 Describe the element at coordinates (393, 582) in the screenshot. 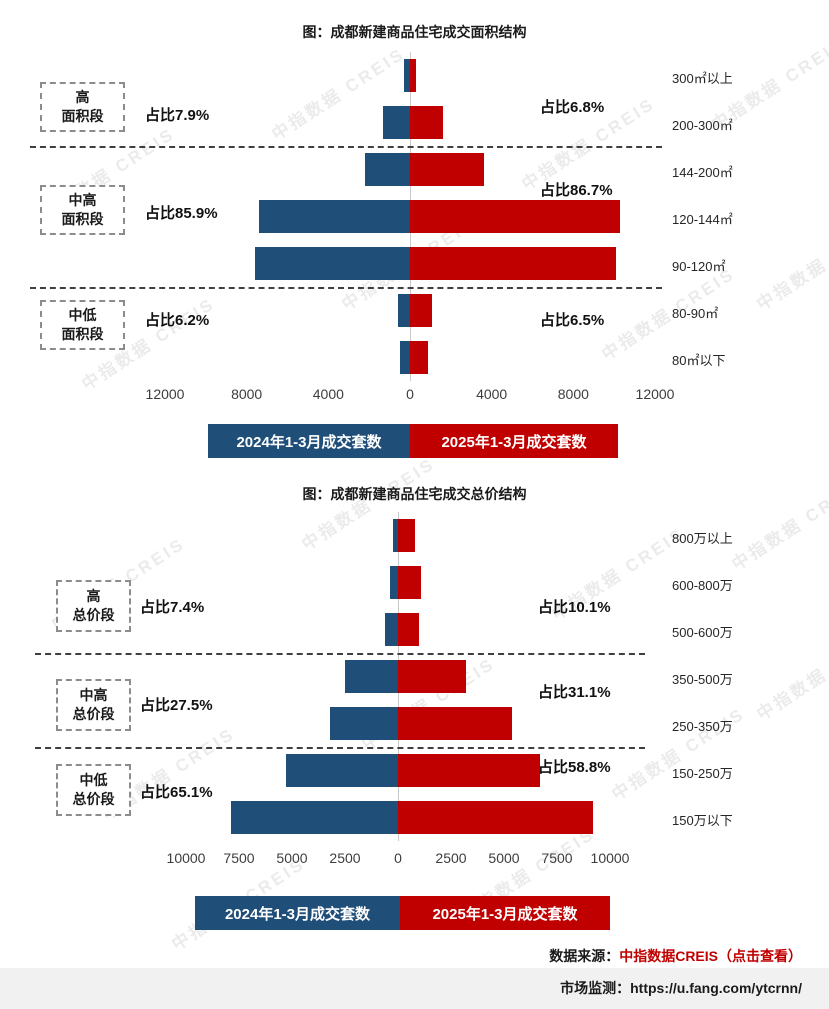

I see `bar-2024-600-800万` at that location.